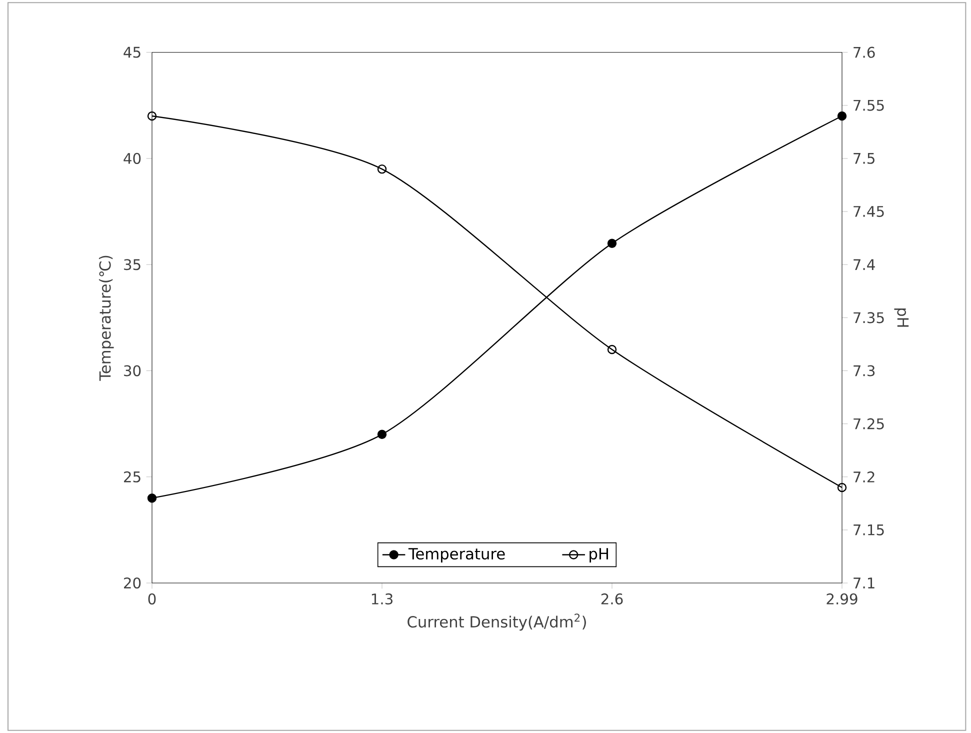 This screenshot has height=733, width=971. I want to click on y-tick-label: 40, so click(132, 158).